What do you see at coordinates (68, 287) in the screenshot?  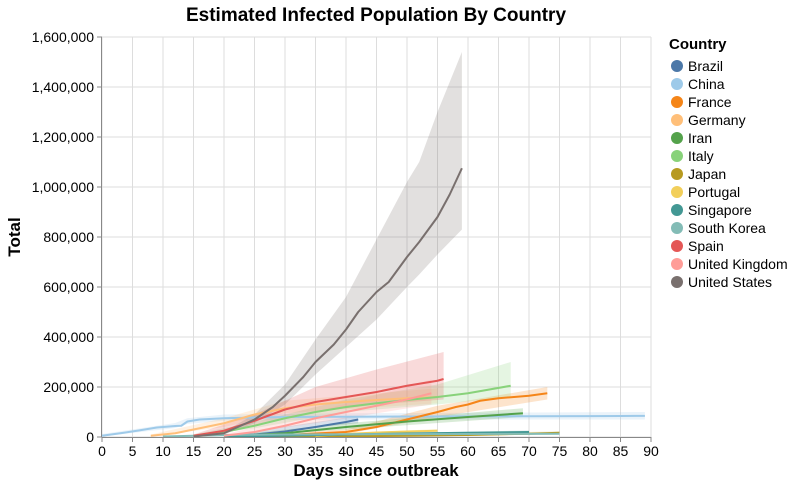 I see `y-tick-label: 600,000` at bounding box center [68, 287].